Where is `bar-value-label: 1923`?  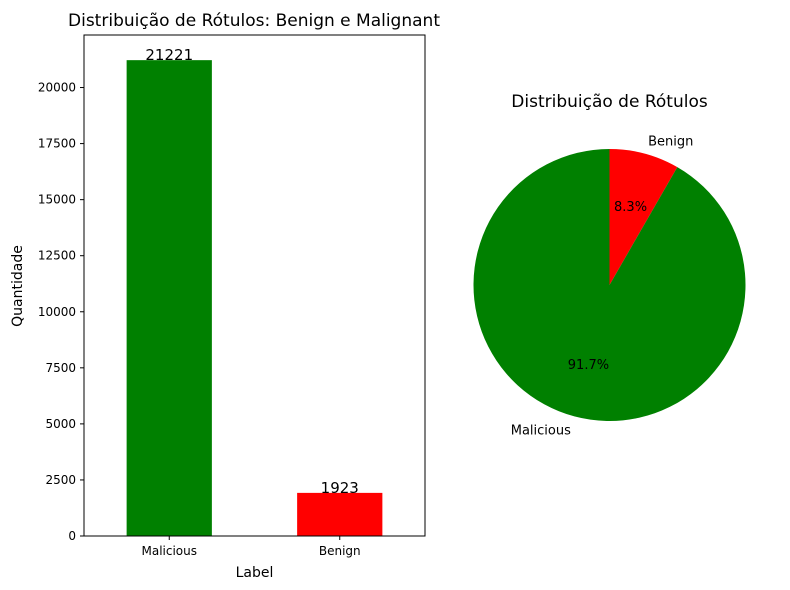 bar-value-label: 1923 is located at coordinates (340, 488).